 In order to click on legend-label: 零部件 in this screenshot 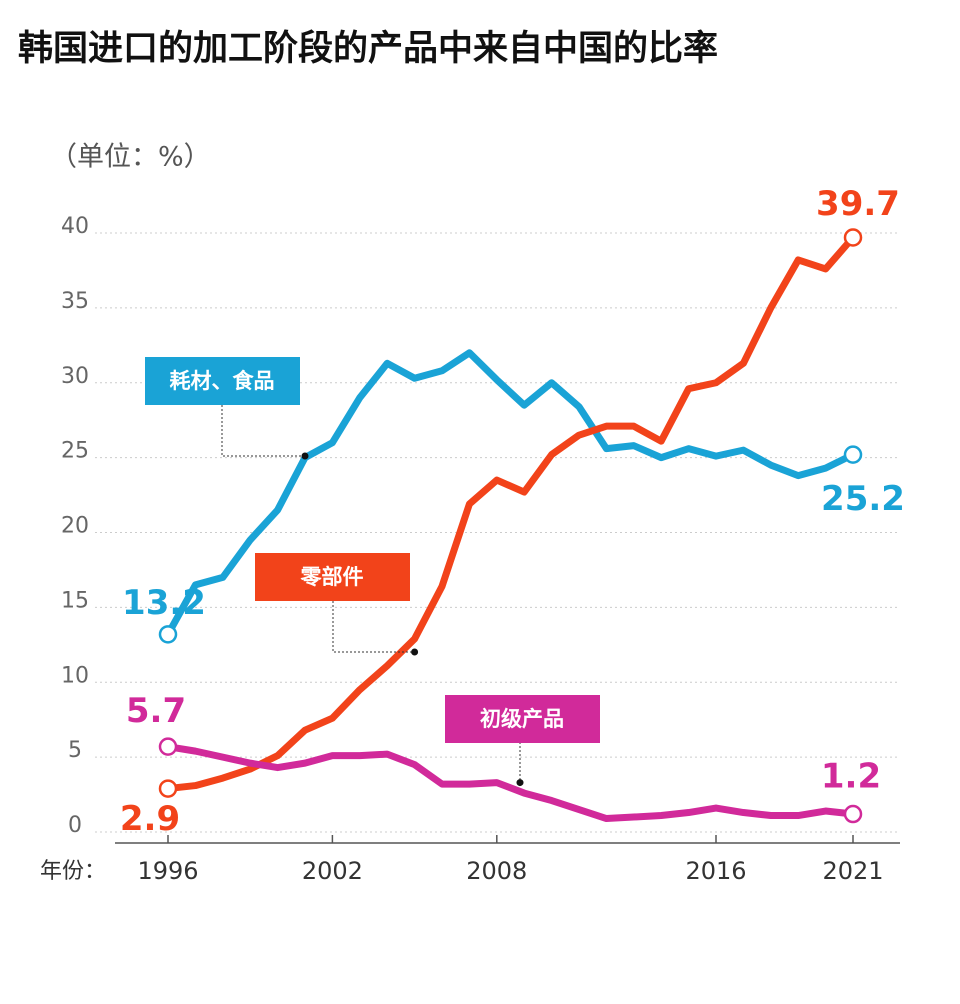, I will do `click(332, 577)`.